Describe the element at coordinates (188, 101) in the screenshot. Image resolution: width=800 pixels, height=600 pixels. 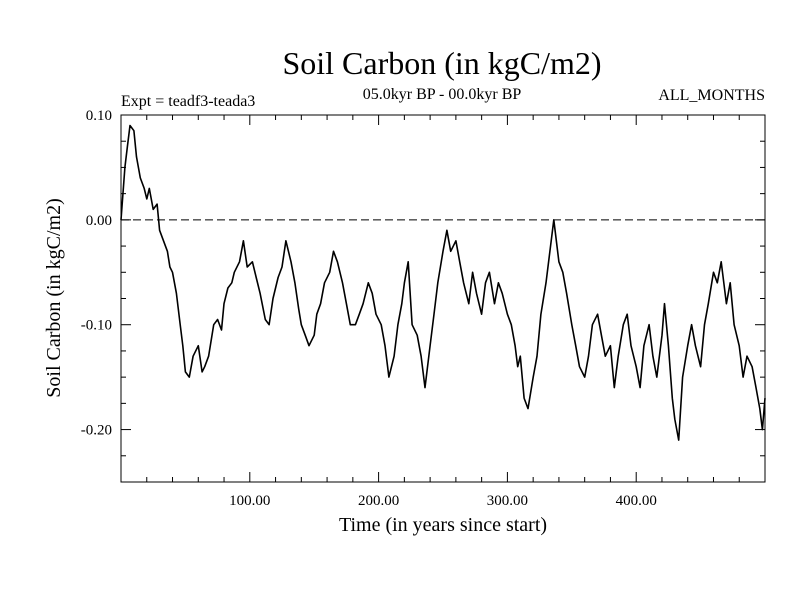
I see `experiment-label: Expt = teadf3-teada3` at that location.